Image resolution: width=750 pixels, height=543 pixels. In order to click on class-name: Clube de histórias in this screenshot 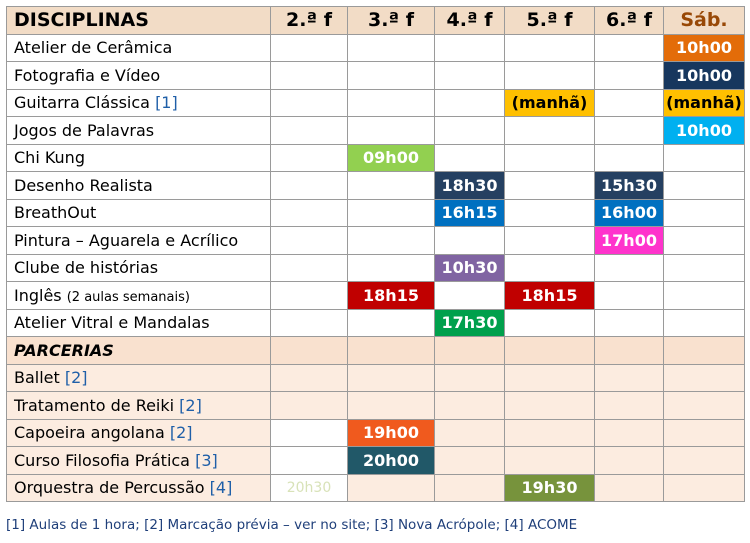, I will do `click(86, 268)`.